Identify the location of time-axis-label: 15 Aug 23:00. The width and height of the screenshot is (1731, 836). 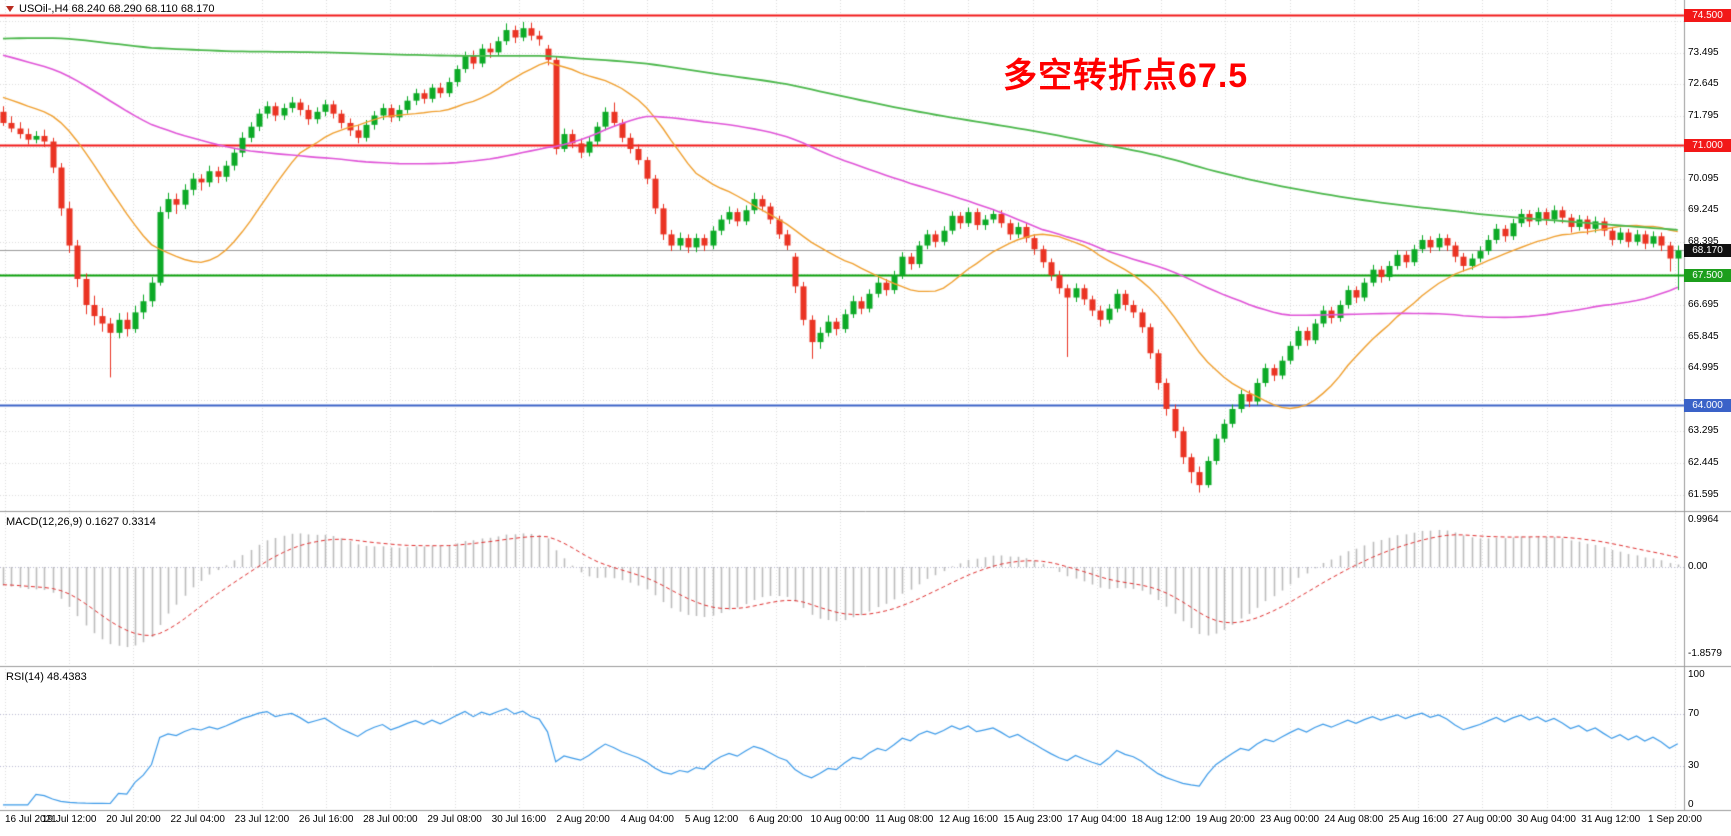
(1033, 819).